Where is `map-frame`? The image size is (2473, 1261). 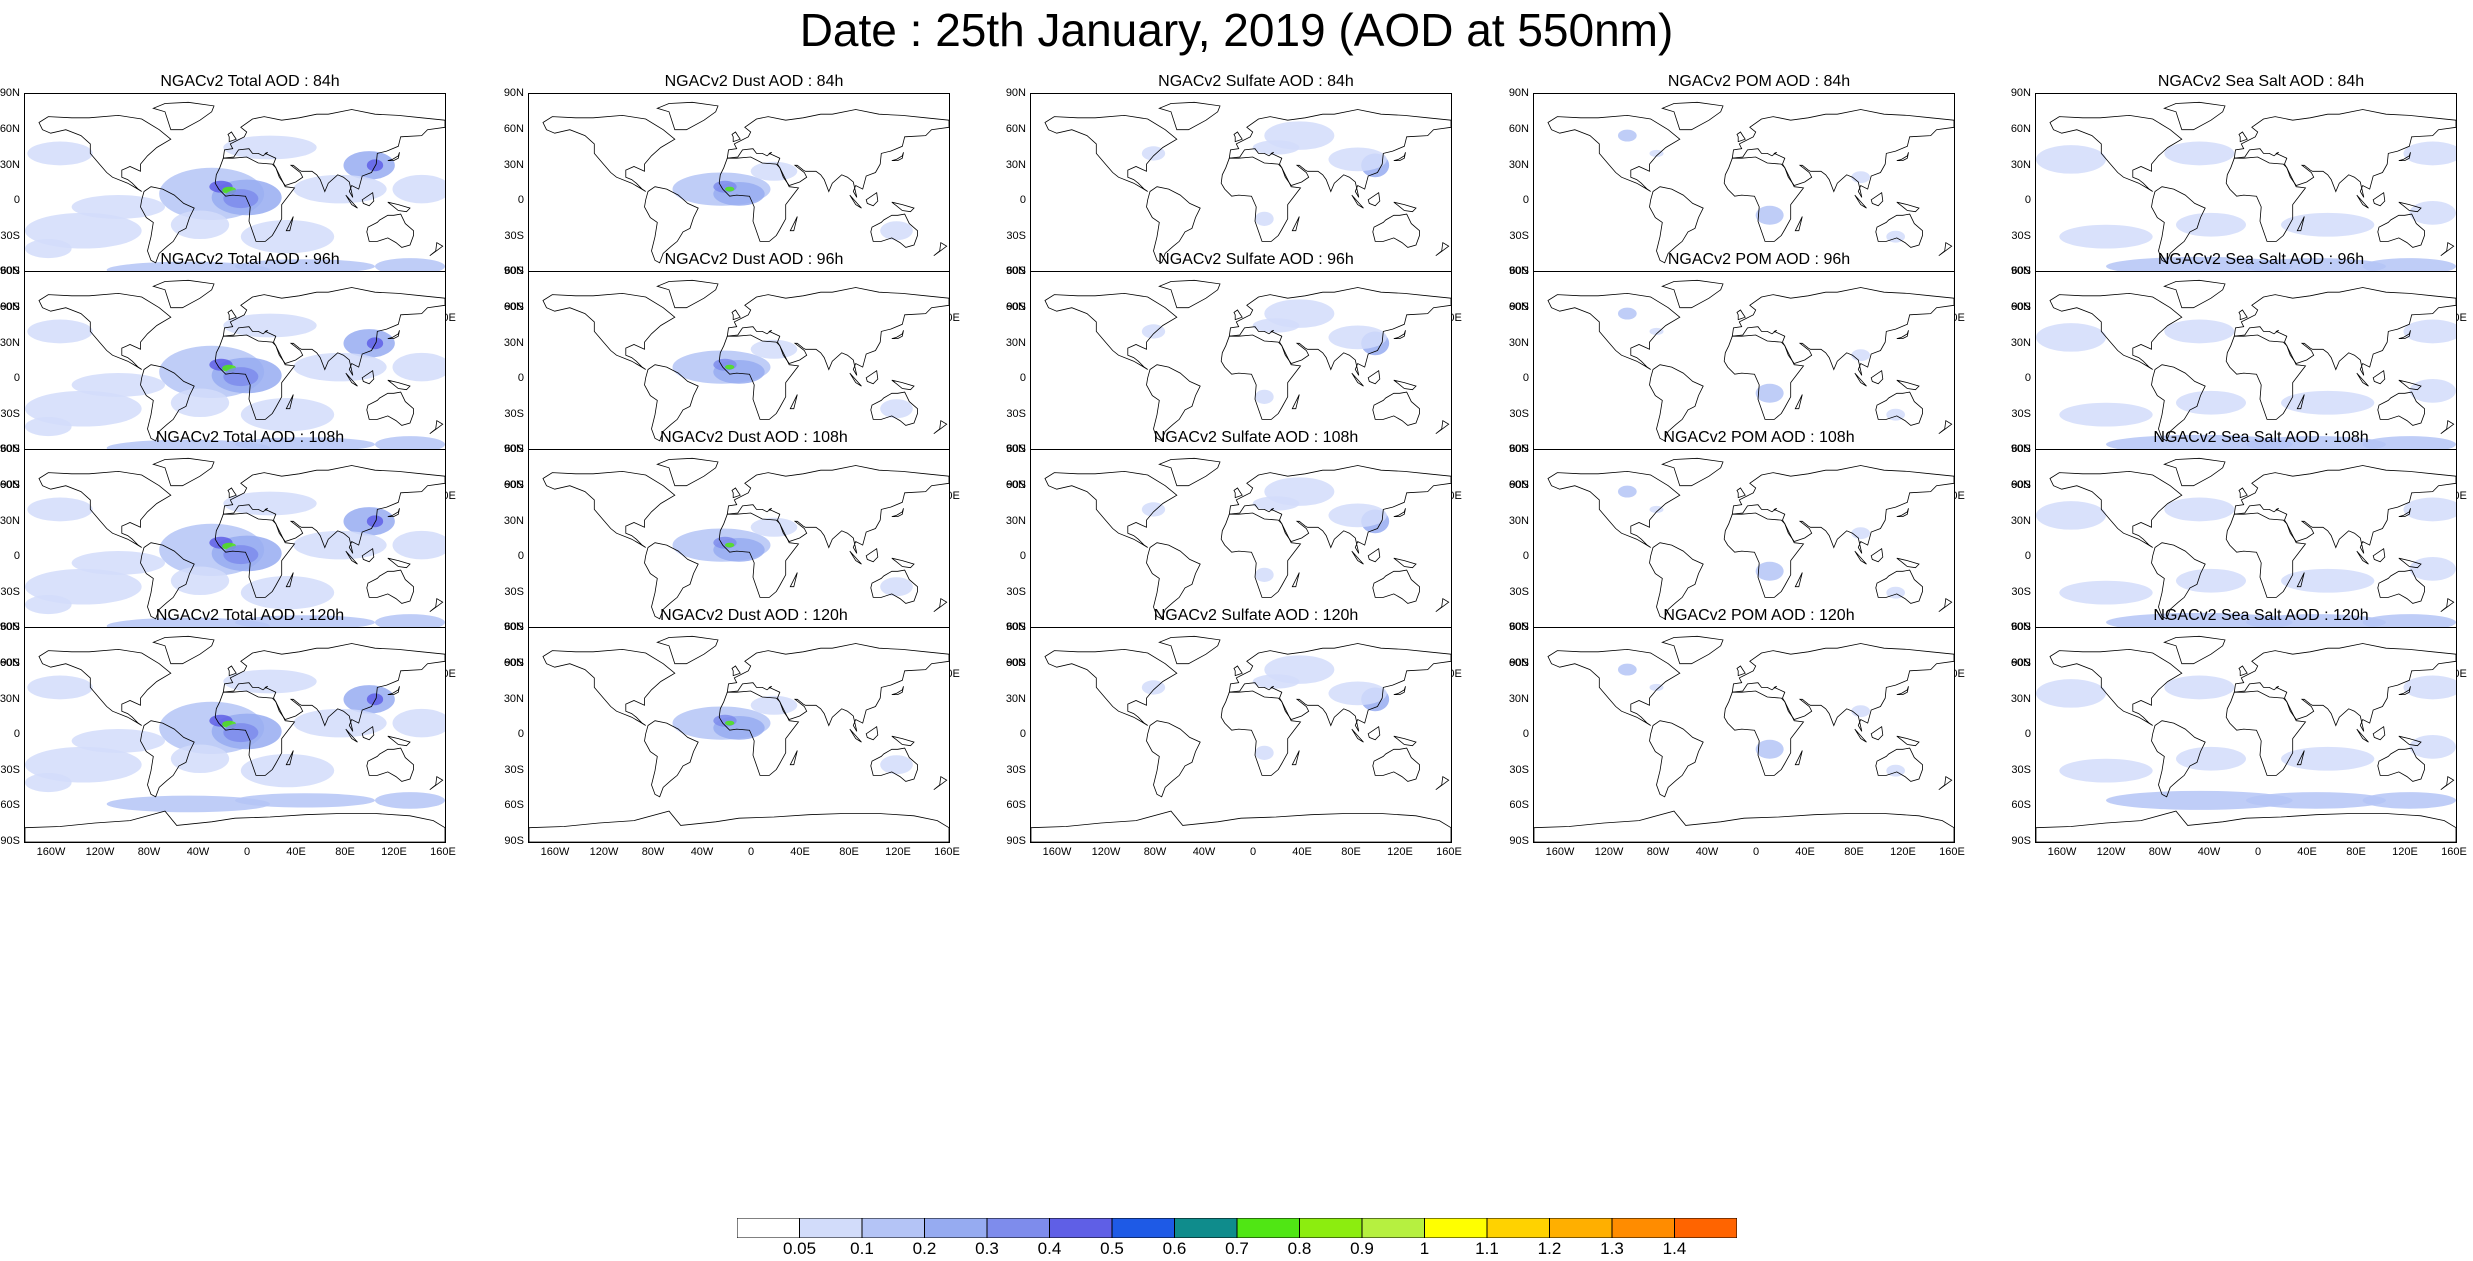
map-frame is located at coordinates (235, 735).